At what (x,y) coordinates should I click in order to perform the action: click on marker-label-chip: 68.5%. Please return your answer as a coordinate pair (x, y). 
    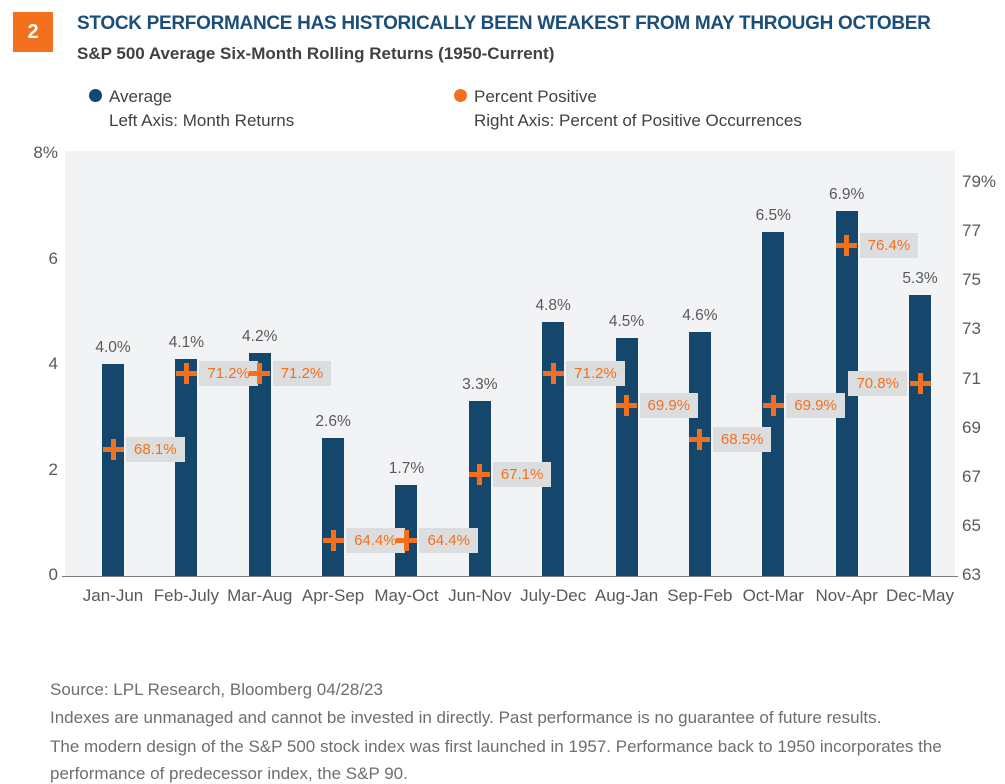
    Looking at the image, I should click on (742, 440).